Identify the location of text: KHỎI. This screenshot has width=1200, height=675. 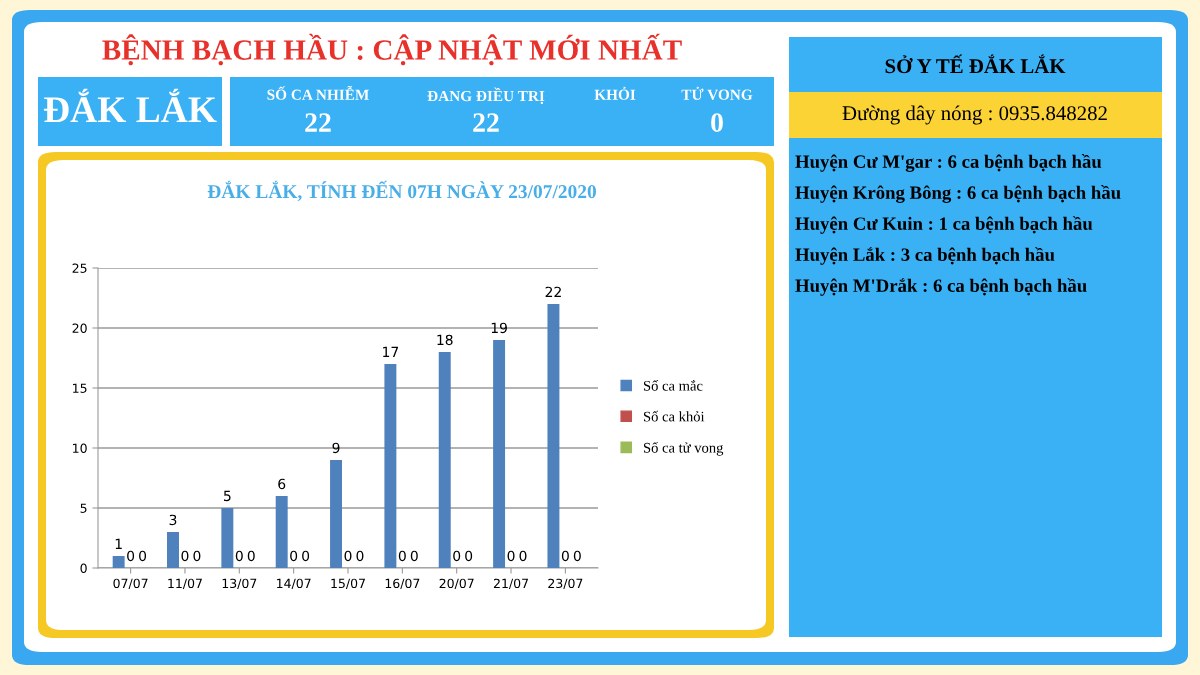
(615, 93).